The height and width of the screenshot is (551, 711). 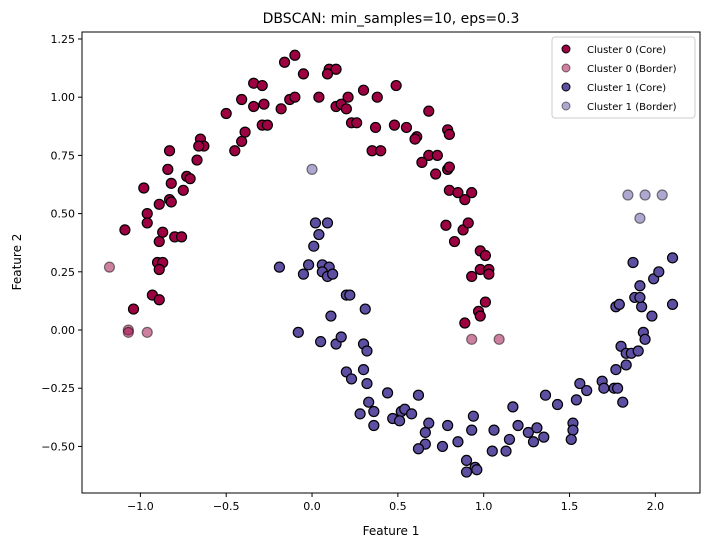 I want to click on y-axis-label: Feature 2, so click(x=17, y=262).